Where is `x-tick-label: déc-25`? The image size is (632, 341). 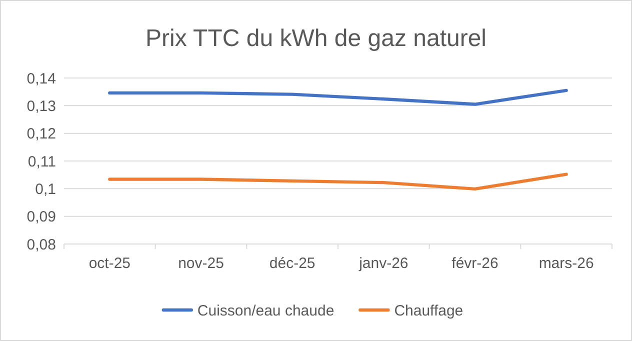
x-tick-label: déc-25 is located at coordinates (292, 263).